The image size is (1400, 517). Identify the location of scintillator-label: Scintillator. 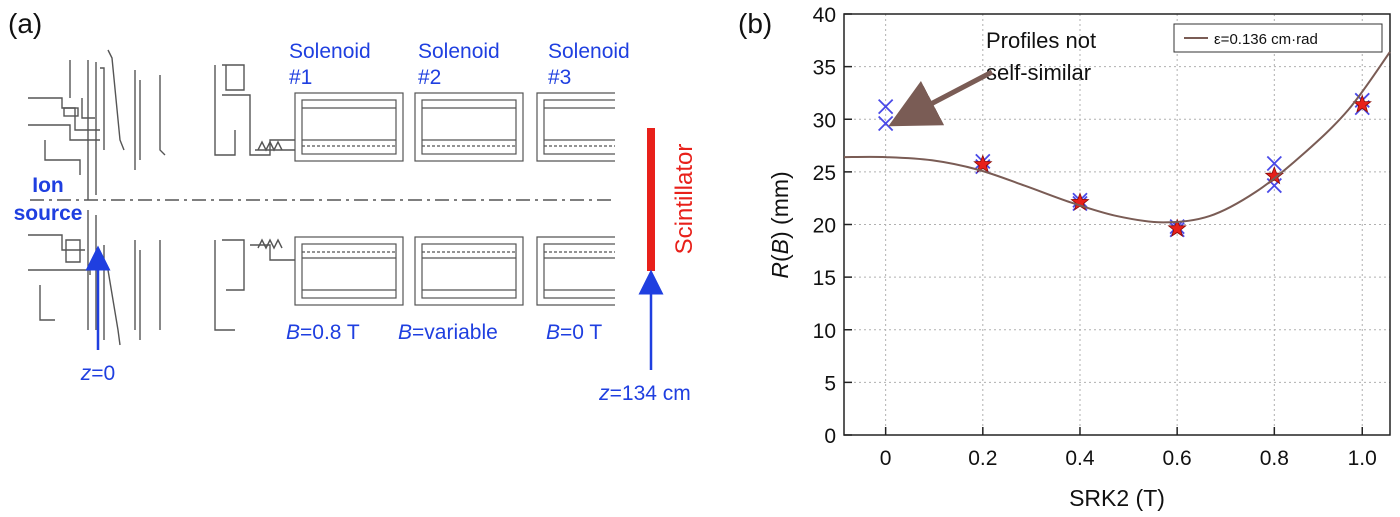
(684, 199).